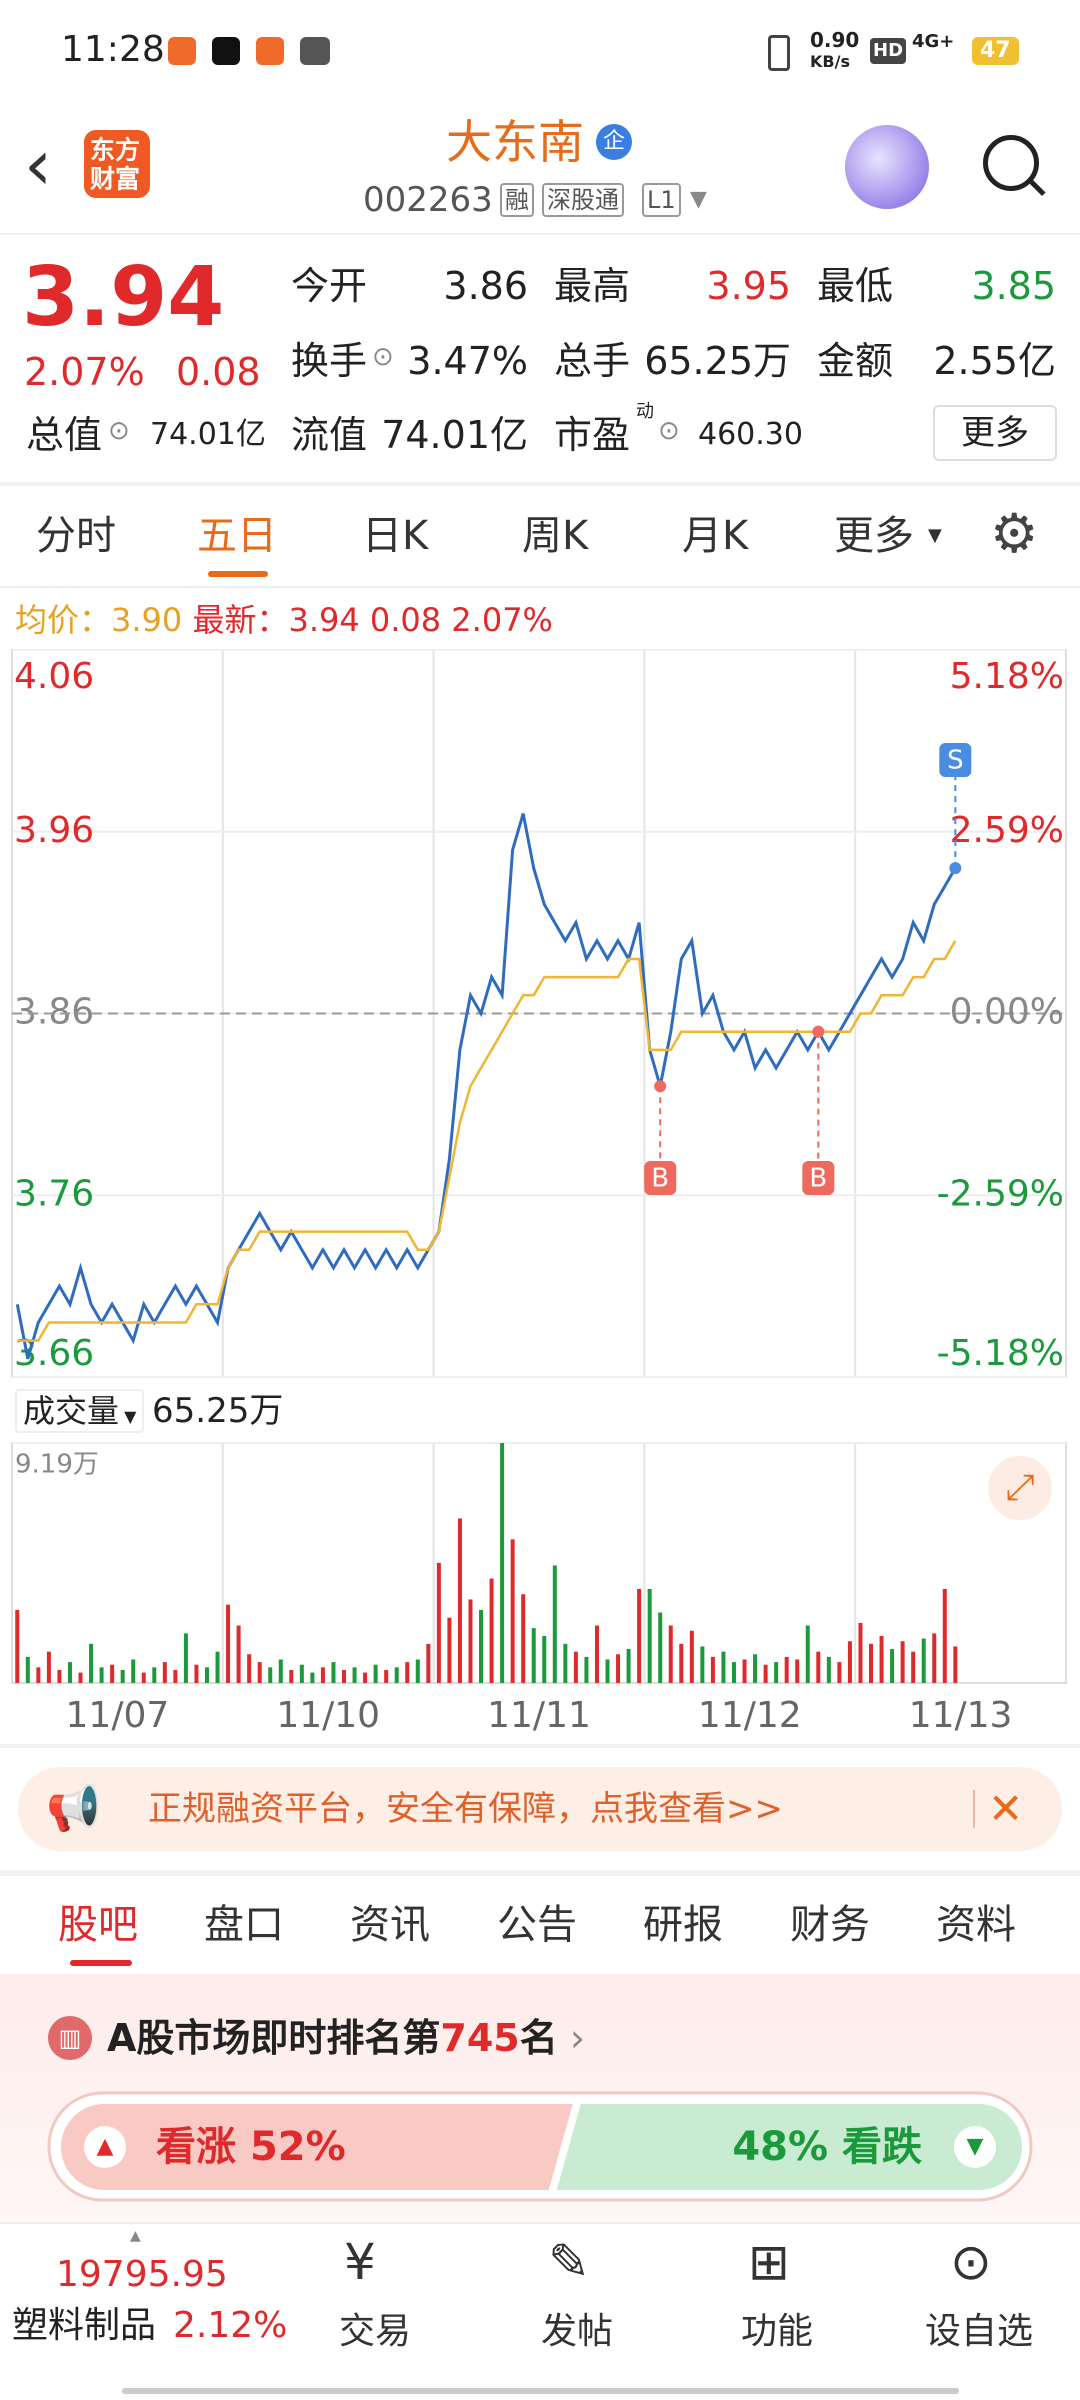  What do you see at coordinates (76, 536) in the screenshot?
I see `tab: 分时` at bounding box center [76, 536].